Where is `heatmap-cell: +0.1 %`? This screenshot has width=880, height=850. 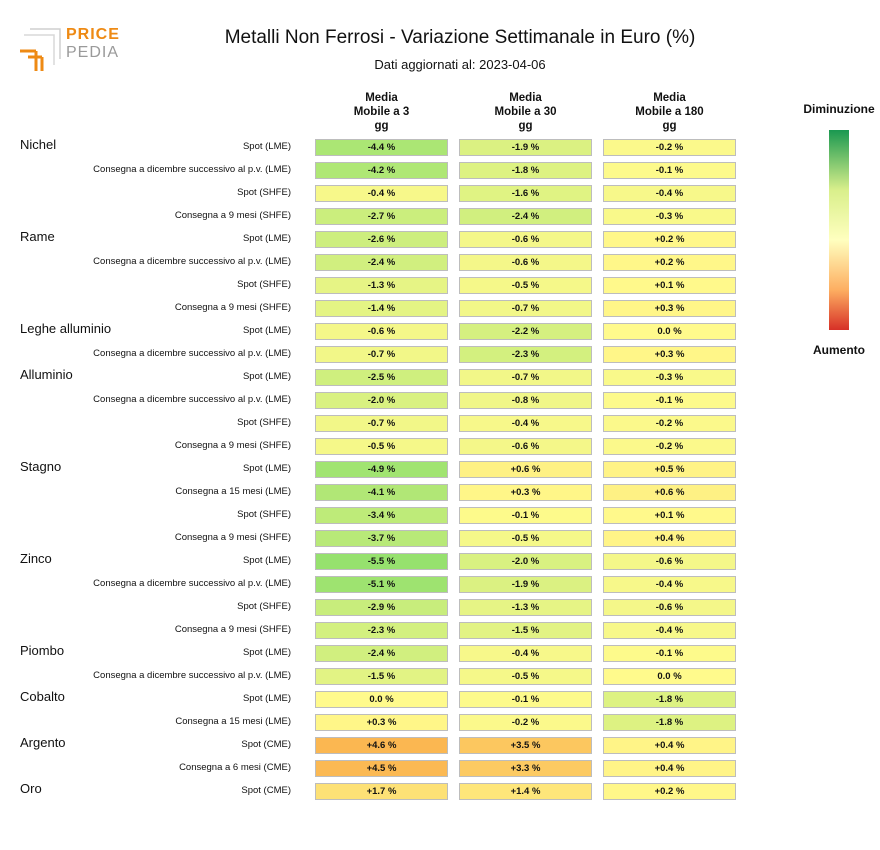
heatmap-cell: +0.1 % is located at coordinates (669, 285).